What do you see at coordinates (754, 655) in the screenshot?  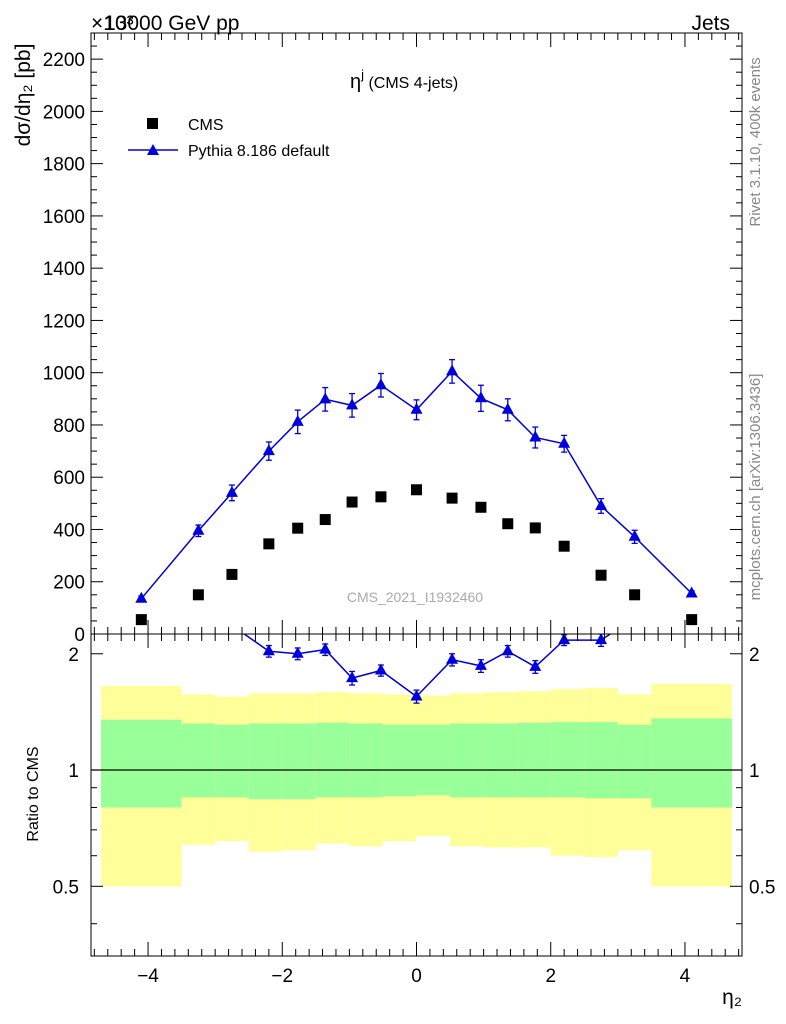 I see `bottom-y-tick-label-right: 2` at bounding box center [754, 655].